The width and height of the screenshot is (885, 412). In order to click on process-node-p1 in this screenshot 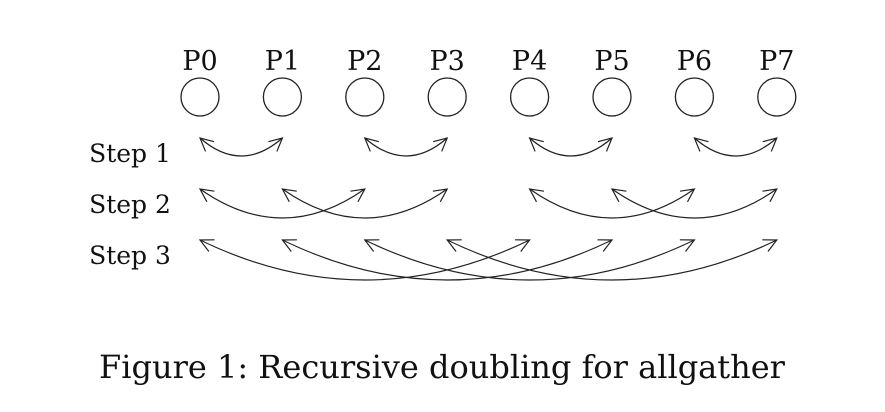, I will do `click(282, 97)`.